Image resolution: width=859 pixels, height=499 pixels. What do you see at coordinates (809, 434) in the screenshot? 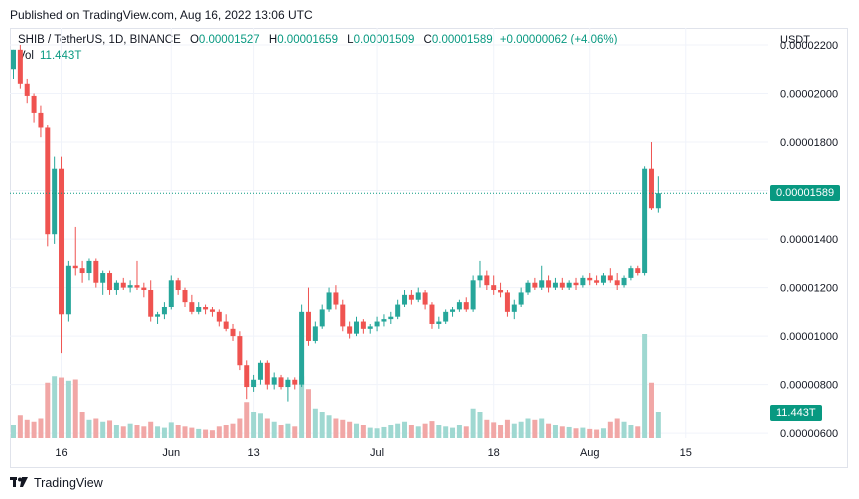
I see `price-tick-label: 0.00000600` at bounding box center [809, 434].